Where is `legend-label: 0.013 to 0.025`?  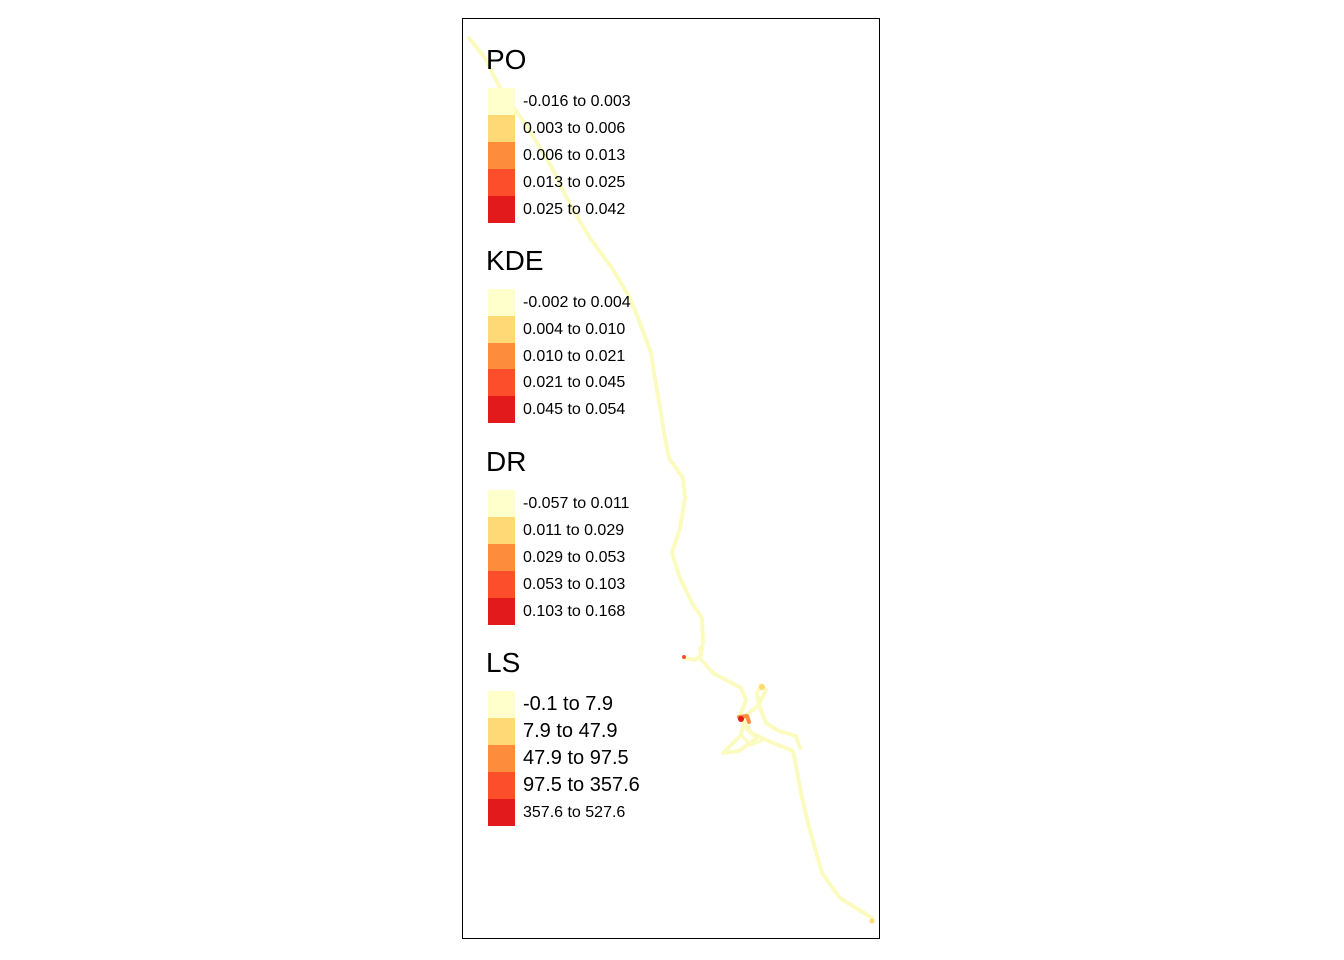 legend-label: 0.013 to 0.025 is located at coordinates (574, 182).